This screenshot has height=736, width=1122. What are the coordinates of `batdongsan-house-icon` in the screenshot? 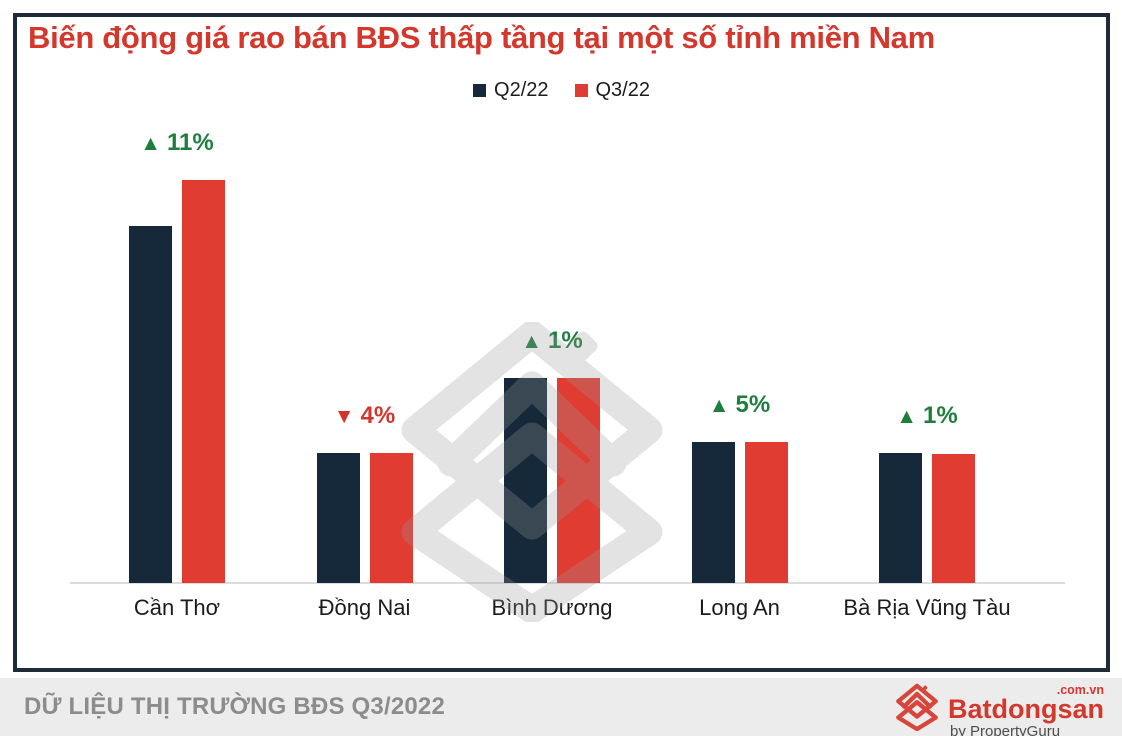 It's located at (917, 707).